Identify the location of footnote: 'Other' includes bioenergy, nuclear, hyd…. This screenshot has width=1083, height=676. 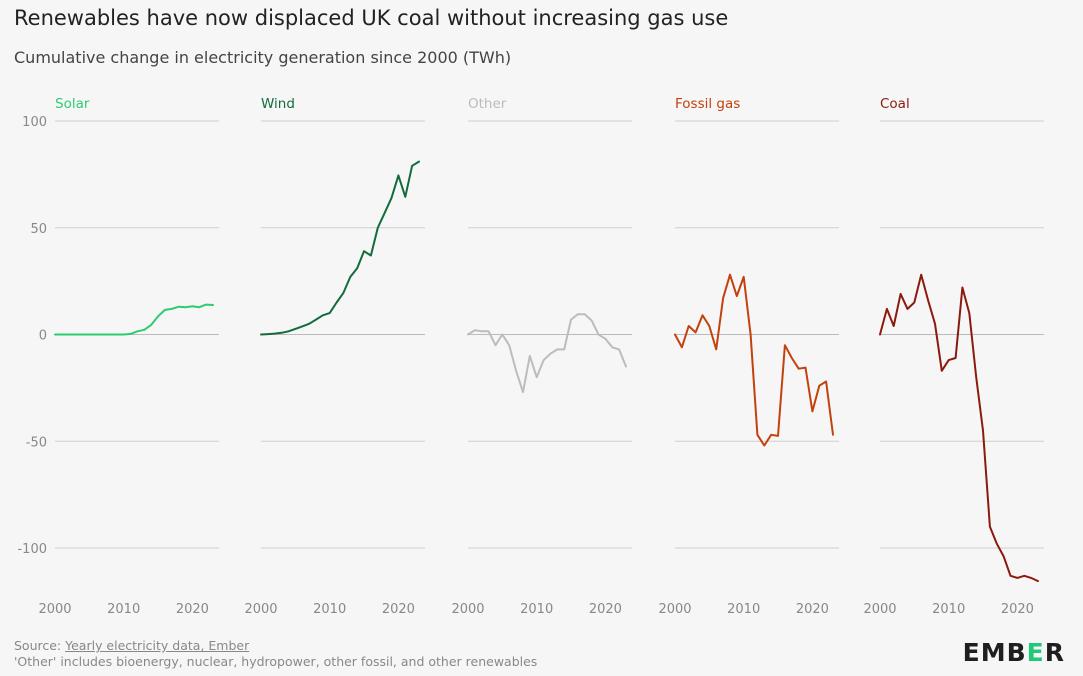
(276, 661).